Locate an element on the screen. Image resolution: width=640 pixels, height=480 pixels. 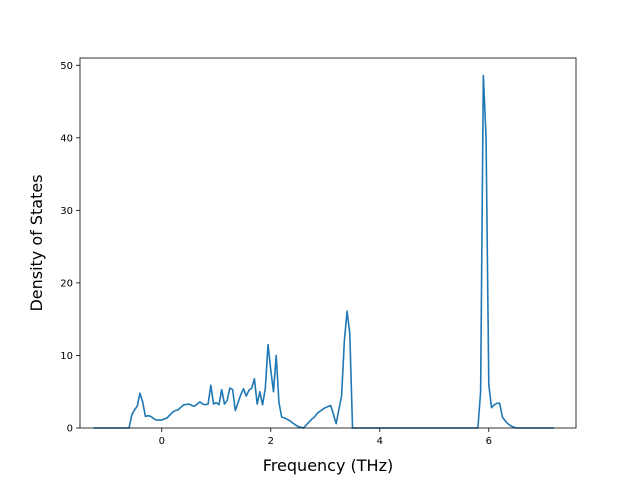
y-axis-label: Density of States is located at coordinates (36, 242).